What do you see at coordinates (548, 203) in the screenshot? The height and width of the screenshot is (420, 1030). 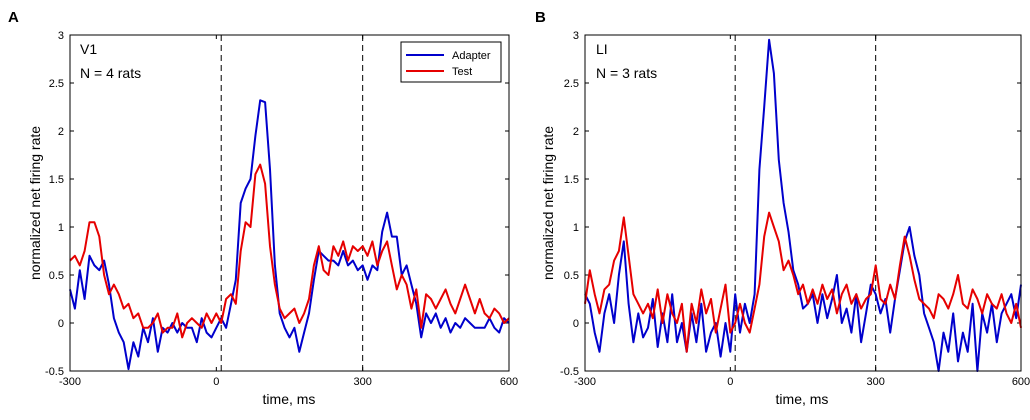 I see `y-axis-label-b: normalized net firing rate` at bounding box center [548, 203].